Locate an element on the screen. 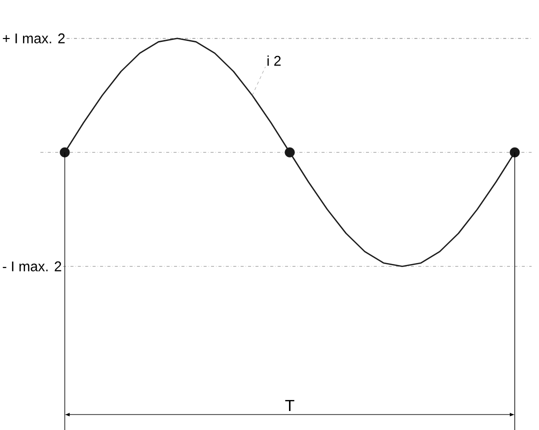 This screenshot has width=539, height=430. ref-line-label: - I max. 2 is located at coordinates (32, 266).